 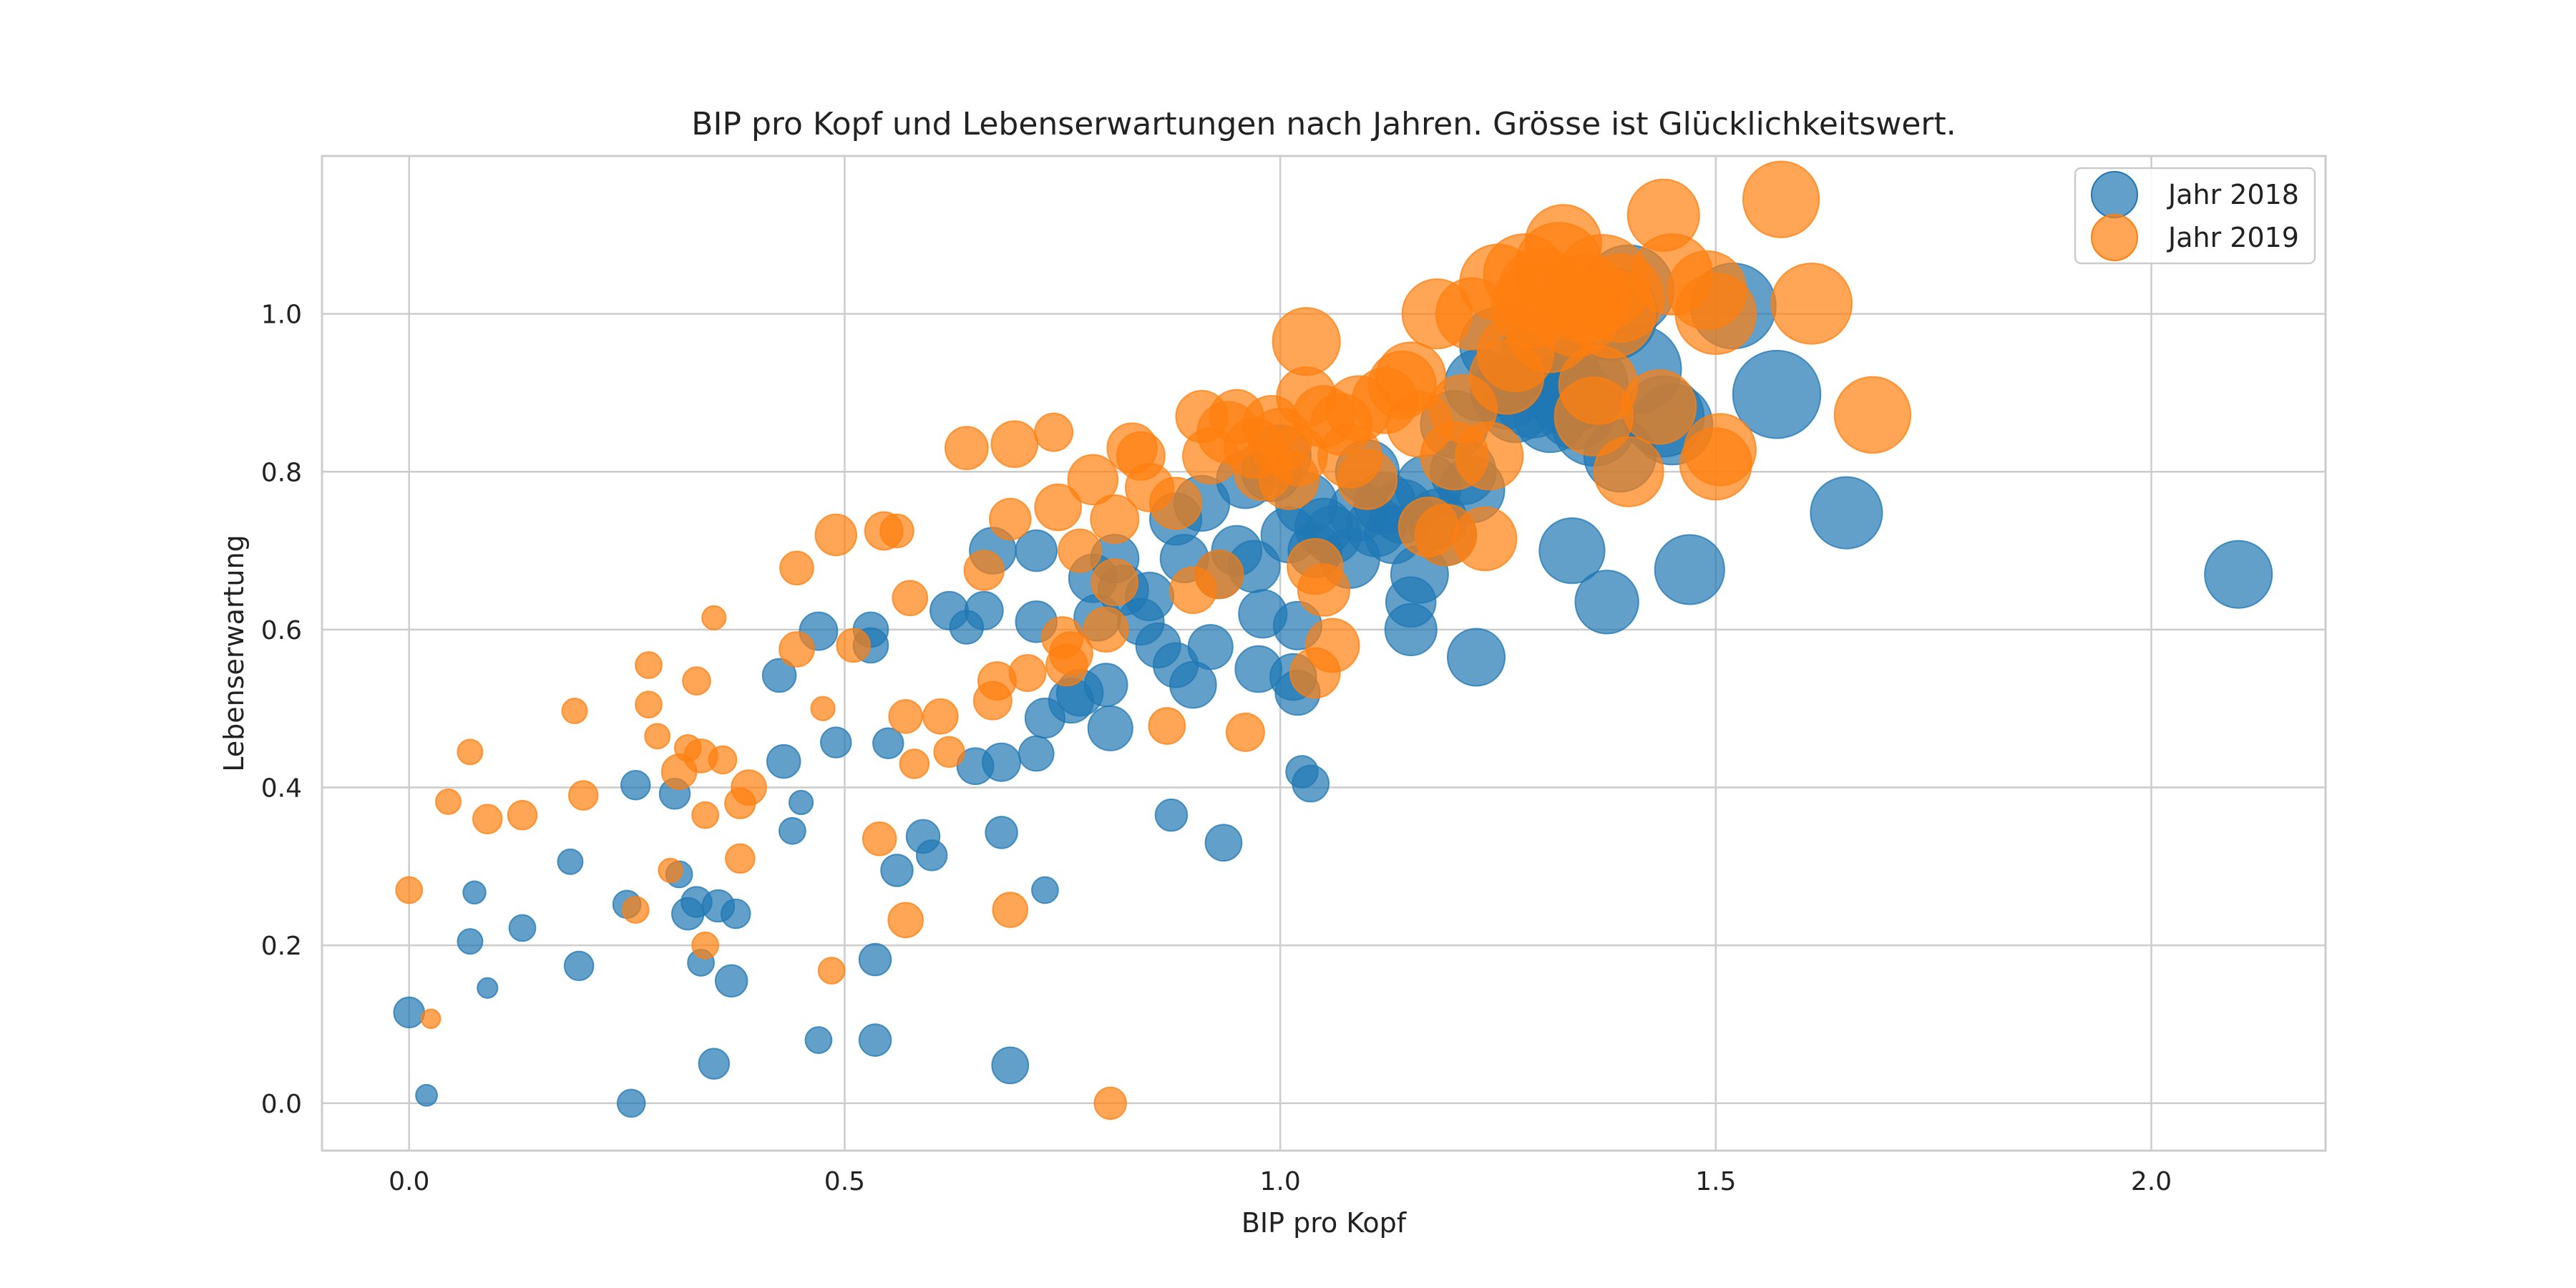 What do you see at coordinates (2233, 237) in the screenshot?
I see `legend-label-jahr-2019: Jahr 2019` at bounding box center [2233, 237].